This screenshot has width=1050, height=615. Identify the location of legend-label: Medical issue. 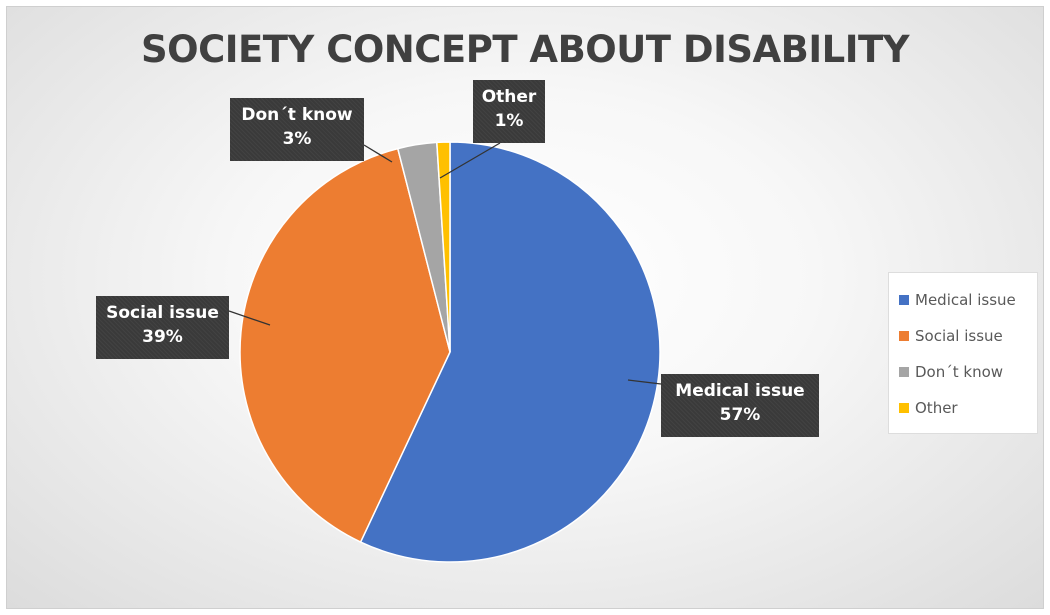
(965, 300).